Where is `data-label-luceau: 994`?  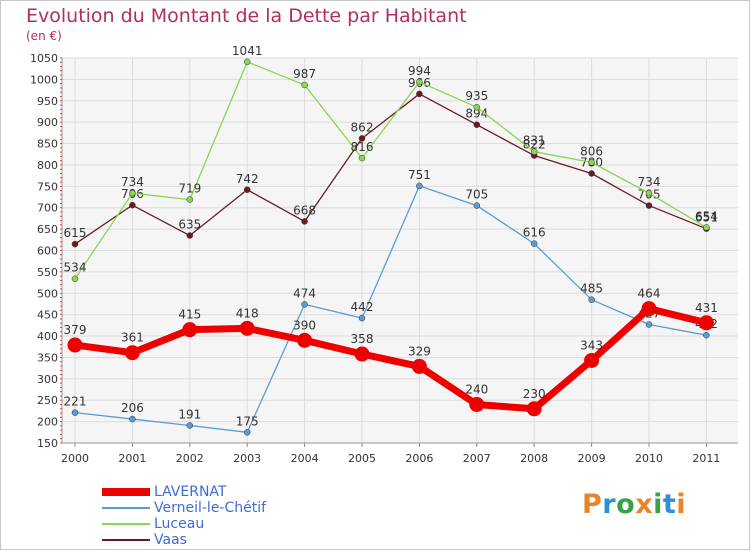 data-label-luceau: 994 is located at coordinates (419, 71).